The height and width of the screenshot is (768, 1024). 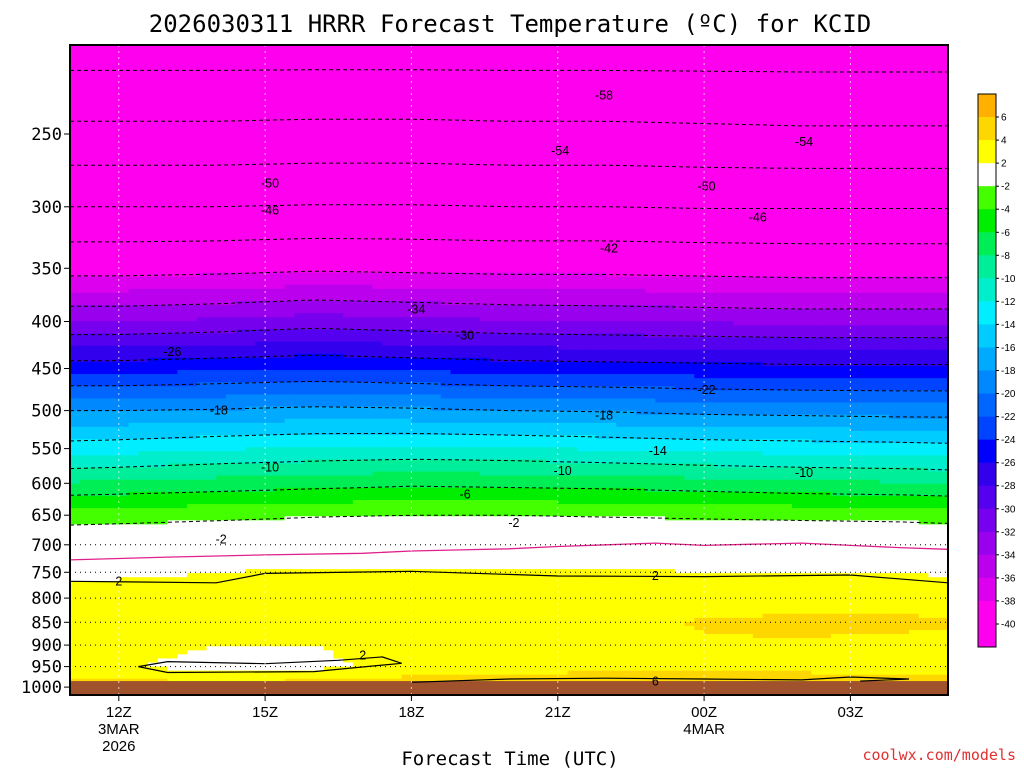 I want to click on isotherm--58, so click(x=509, y=71).